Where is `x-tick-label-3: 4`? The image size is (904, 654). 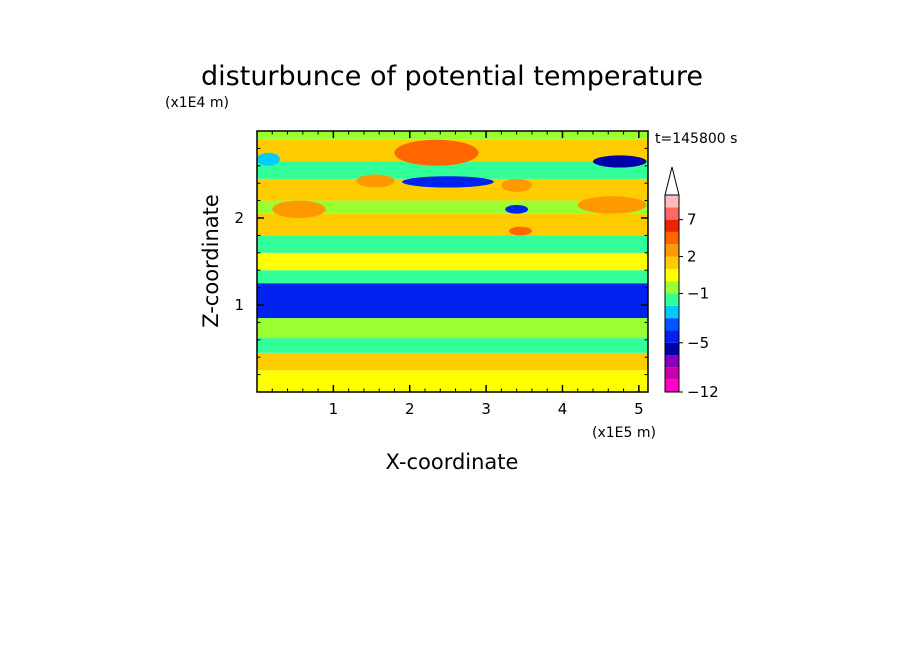 x-tick-label-3: 4 is located at coordinates (563, 409).